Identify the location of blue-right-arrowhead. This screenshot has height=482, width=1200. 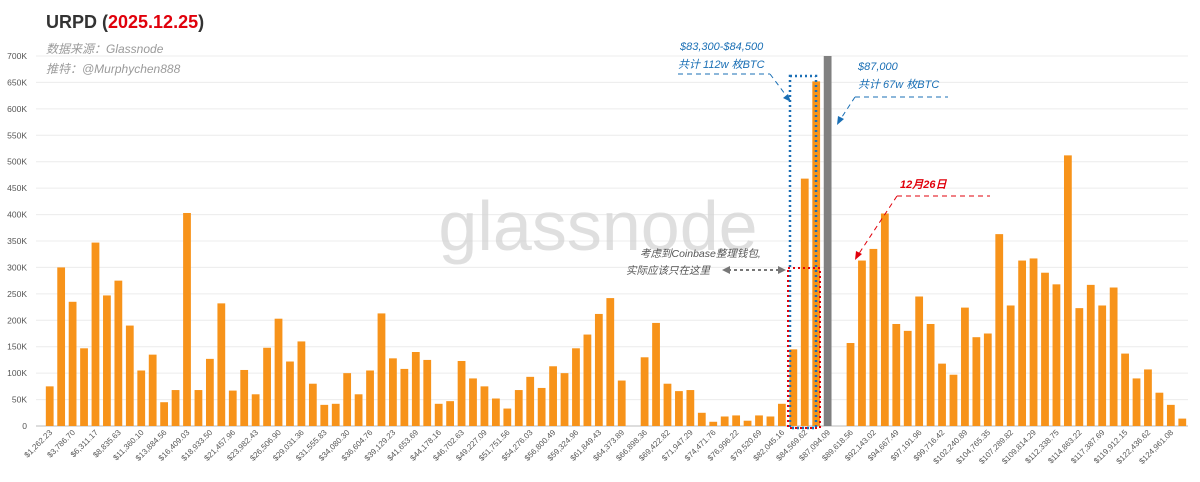
(840, 120).